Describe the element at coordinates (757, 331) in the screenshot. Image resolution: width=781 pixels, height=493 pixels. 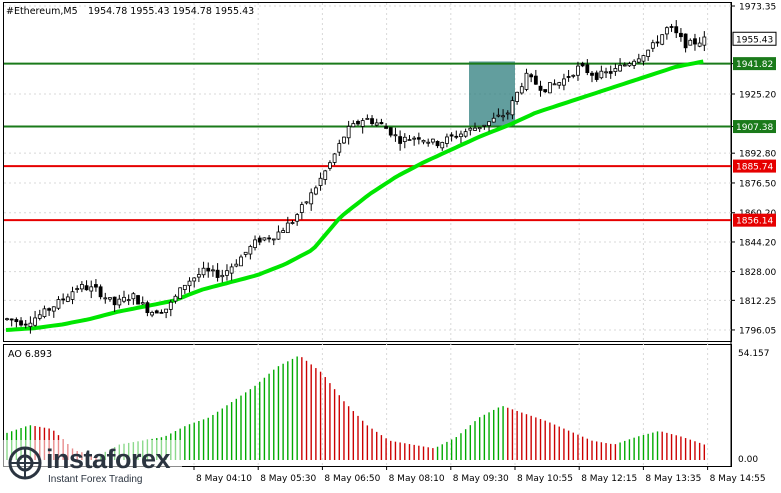
I see `price-tick-label: 1796.05` at that location.